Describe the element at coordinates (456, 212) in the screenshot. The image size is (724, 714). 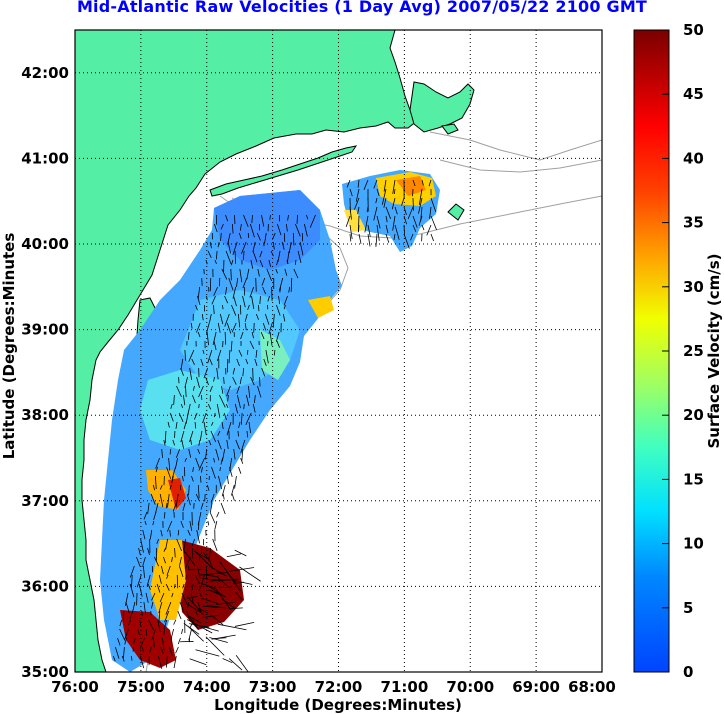
I see `small-island` at that location.